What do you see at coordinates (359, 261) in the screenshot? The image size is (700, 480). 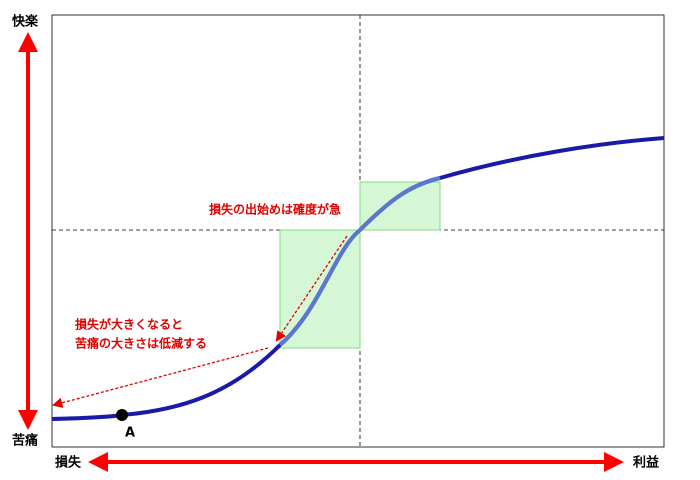 I see `curve-highlight` at bounding box center [359, 261].